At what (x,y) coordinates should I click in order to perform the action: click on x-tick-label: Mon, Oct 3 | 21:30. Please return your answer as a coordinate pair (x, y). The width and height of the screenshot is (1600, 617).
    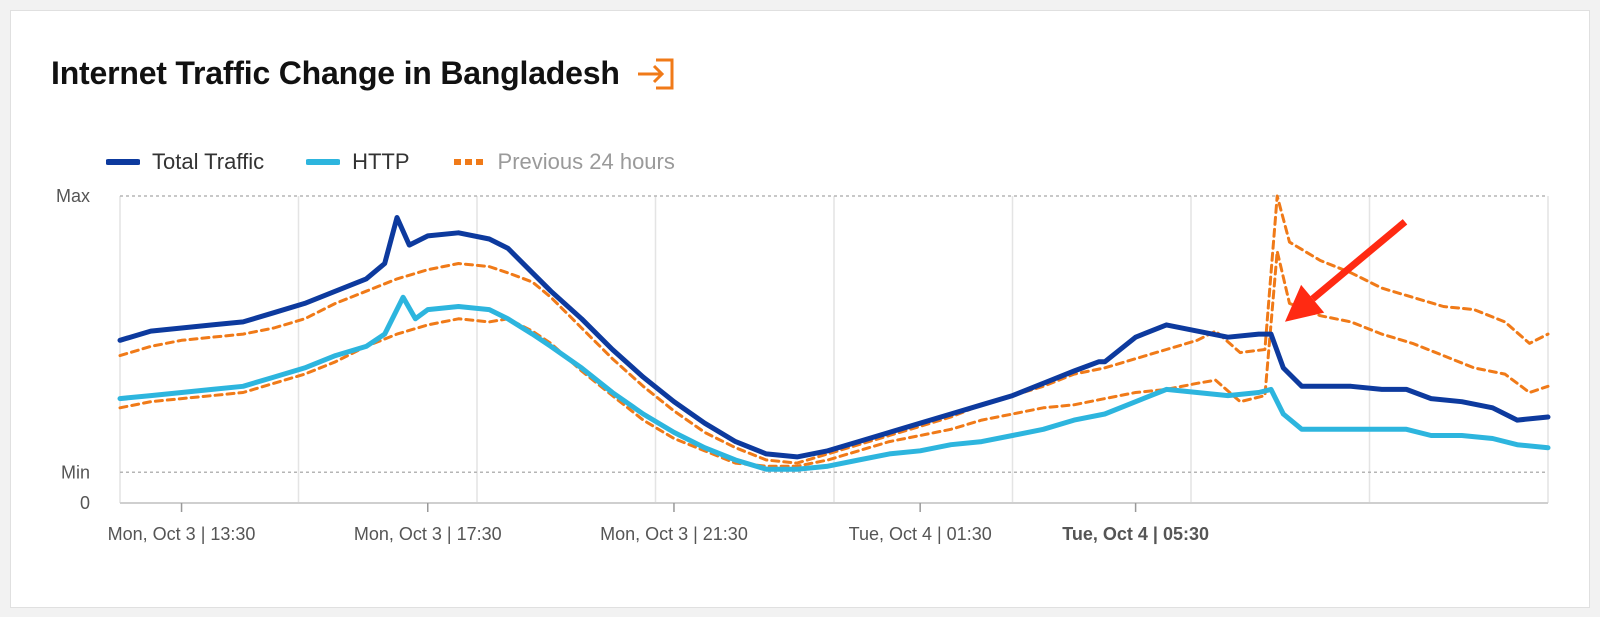
    Looking at the image, I should click on (674, 534).